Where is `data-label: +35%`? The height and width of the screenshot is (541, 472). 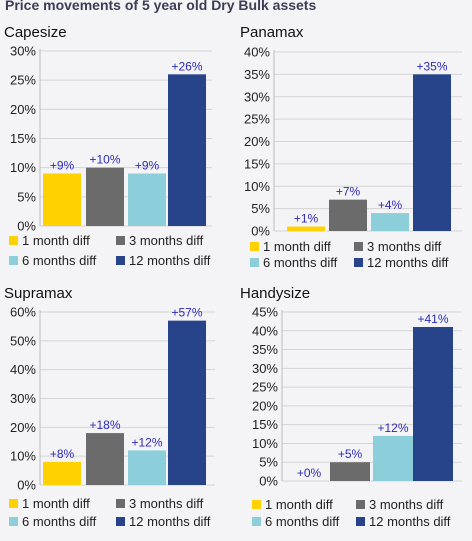 data-label: +35% is located at coordinates (431, 66).